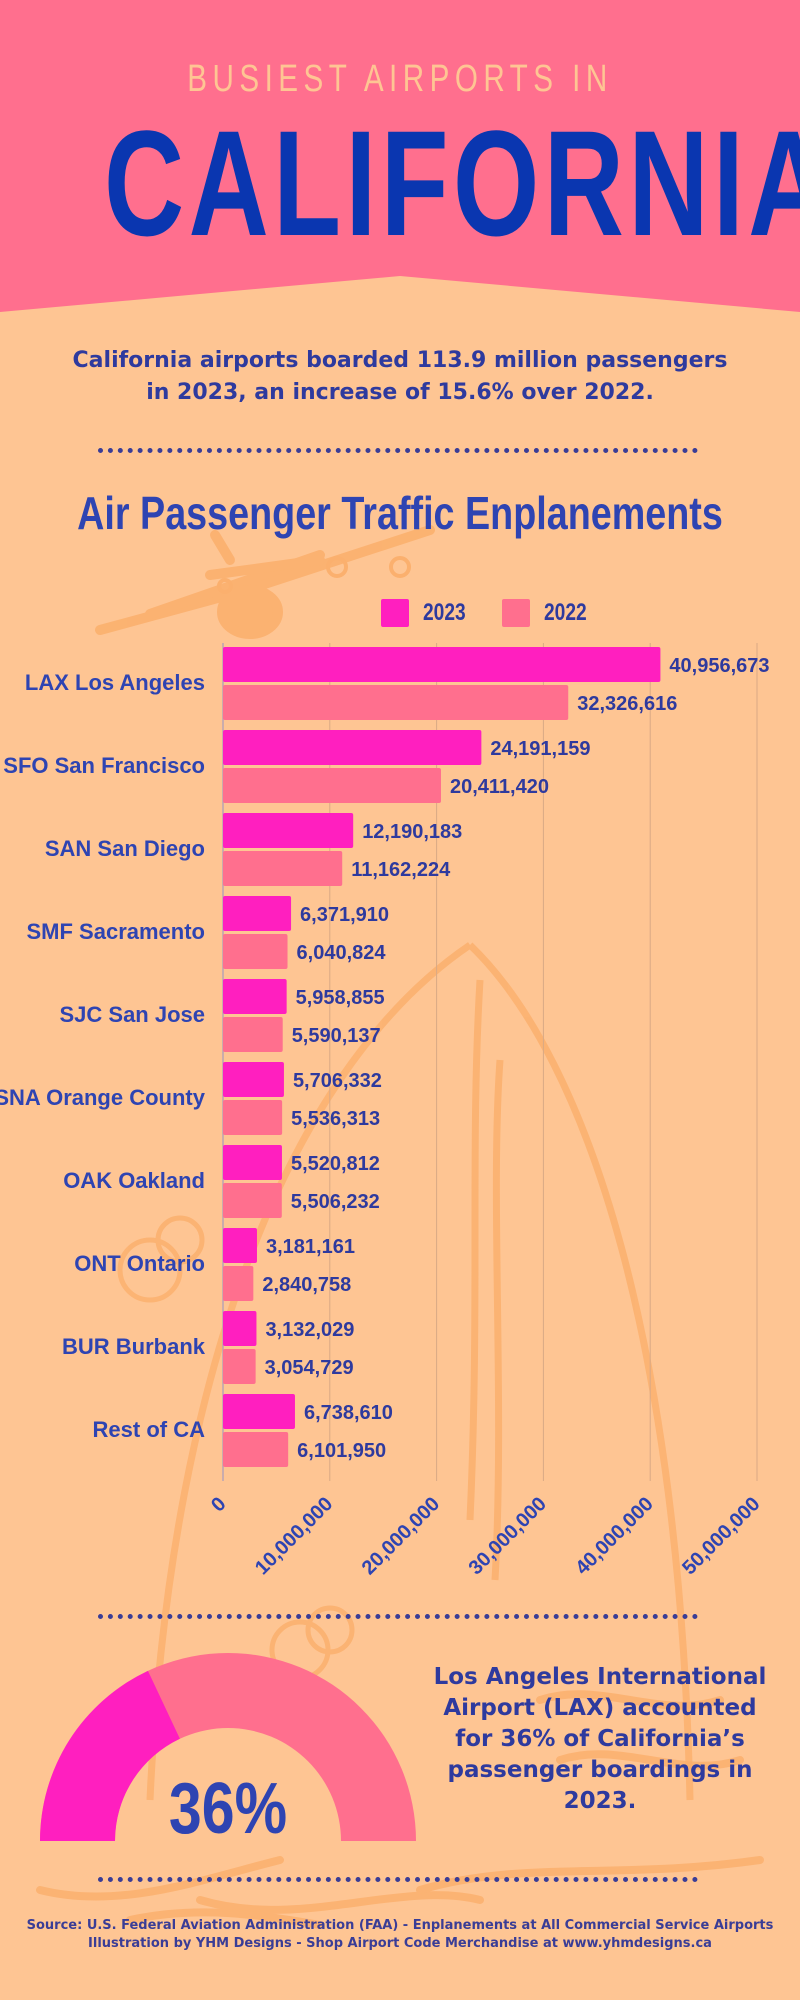 Image resolution: width=800 pixels, height=2000 pixels. Describe the element at coordinates (721, 1536) in the screenshot. I see `x-tick-label: 50,000,000` at that location.